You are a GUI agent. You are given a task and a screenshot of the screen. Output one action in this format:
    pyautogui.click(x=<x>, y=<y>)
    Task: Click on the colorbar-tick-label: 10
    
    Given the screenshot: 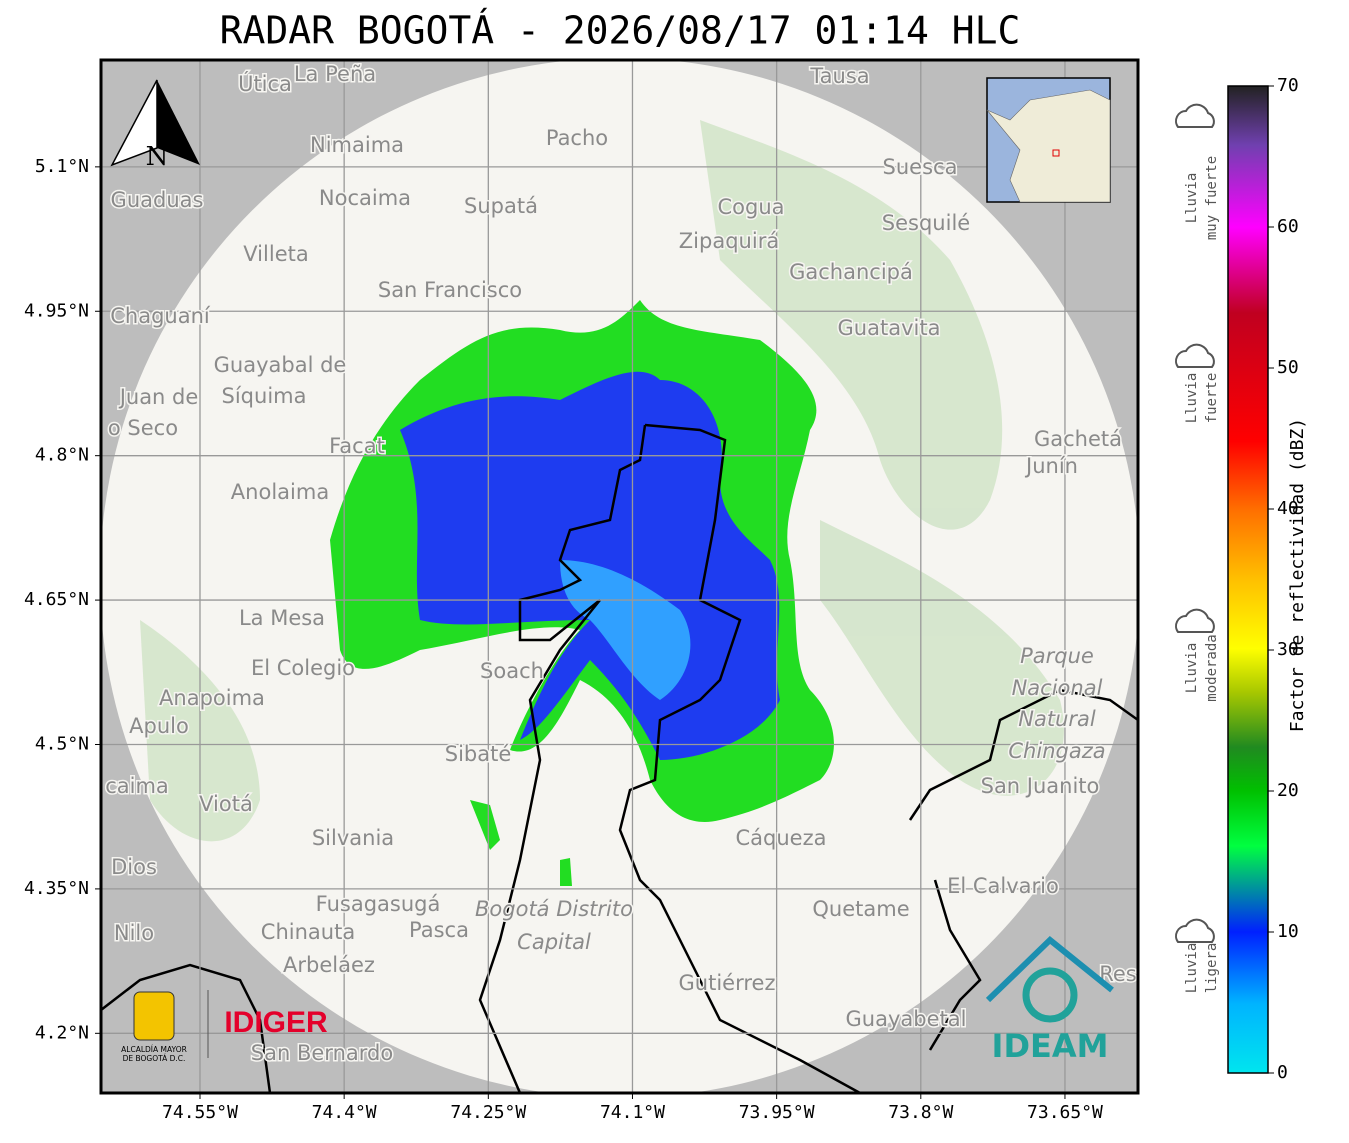 What is the action you would take?
    pyautogui.click(x=1288, y=931)
    